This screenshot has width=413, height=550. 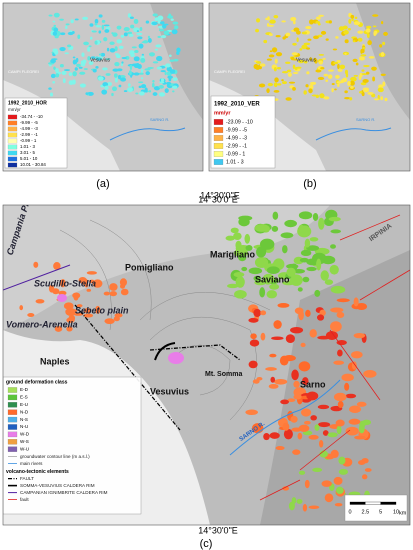 I want to click on legend-label: SOMMA-VESUVIUS CALDERA RIM, so click(x=57, y=485).